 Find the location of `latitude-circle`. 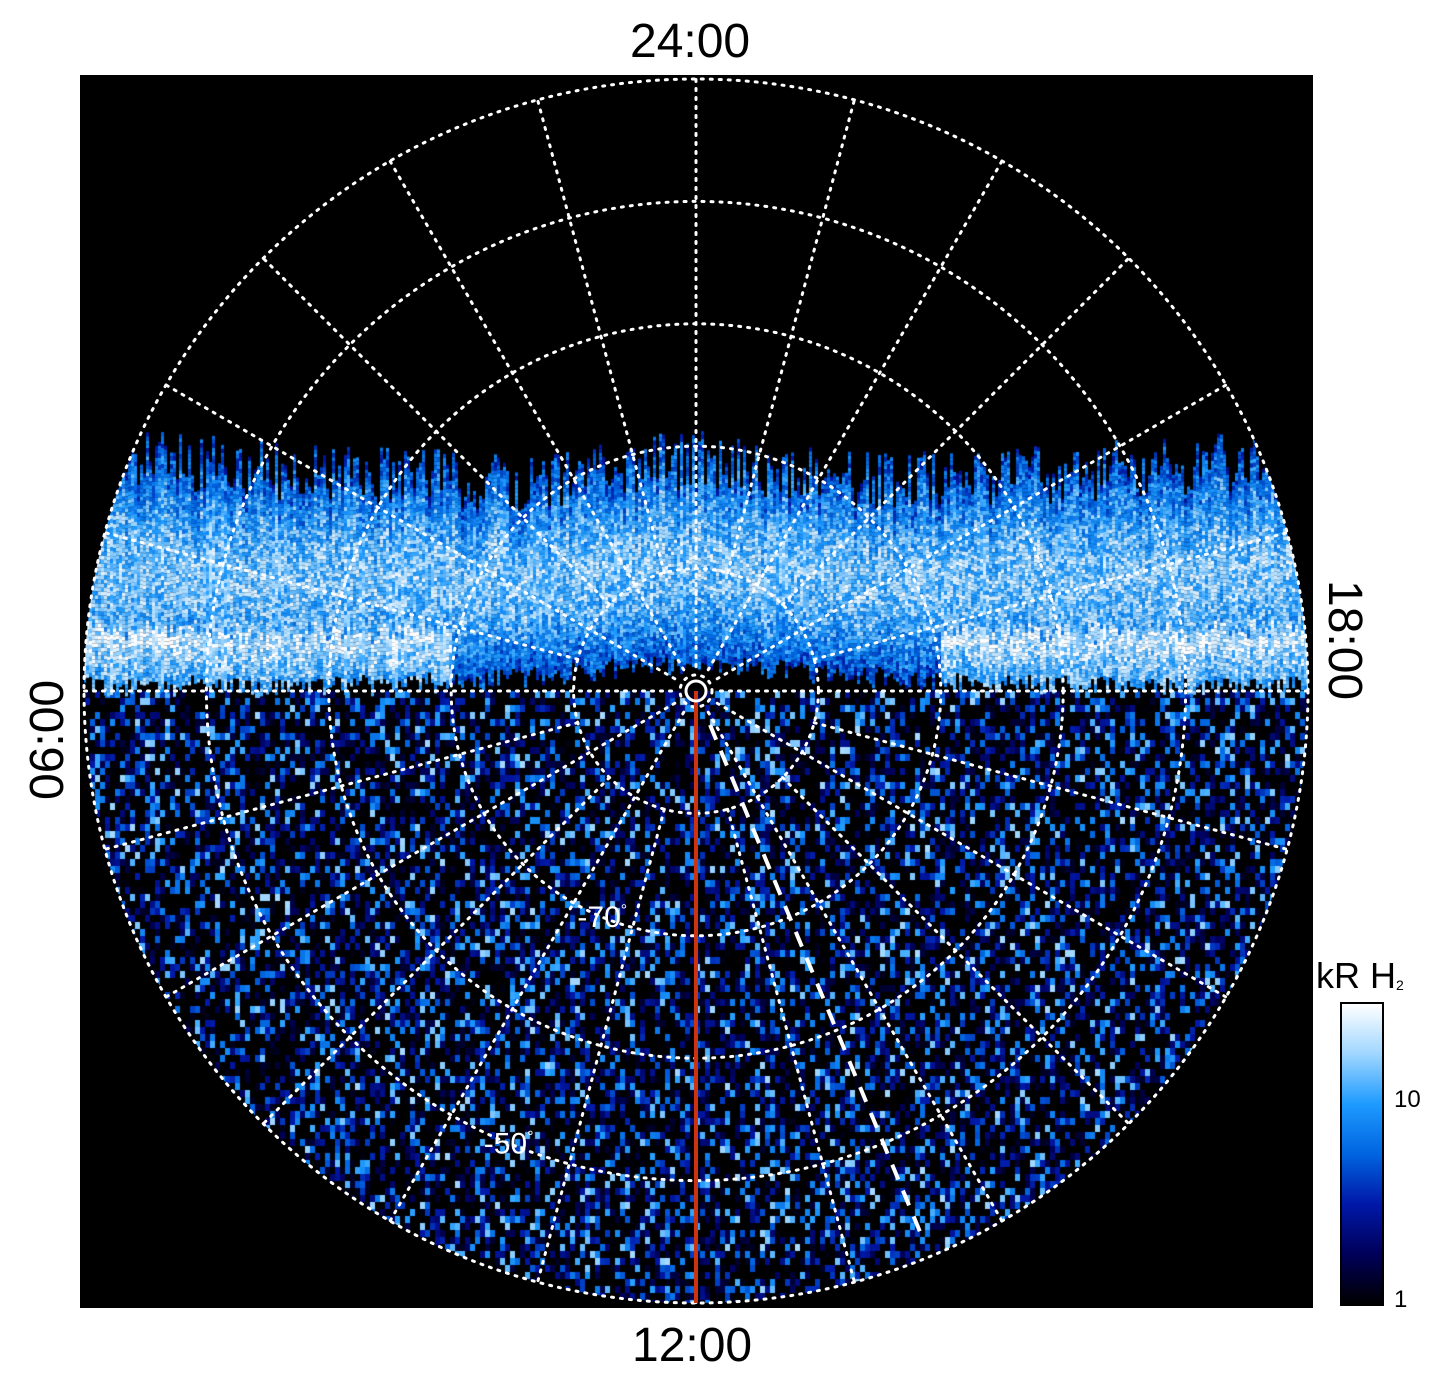

latitude-circle is located at coordinates (696, 691).